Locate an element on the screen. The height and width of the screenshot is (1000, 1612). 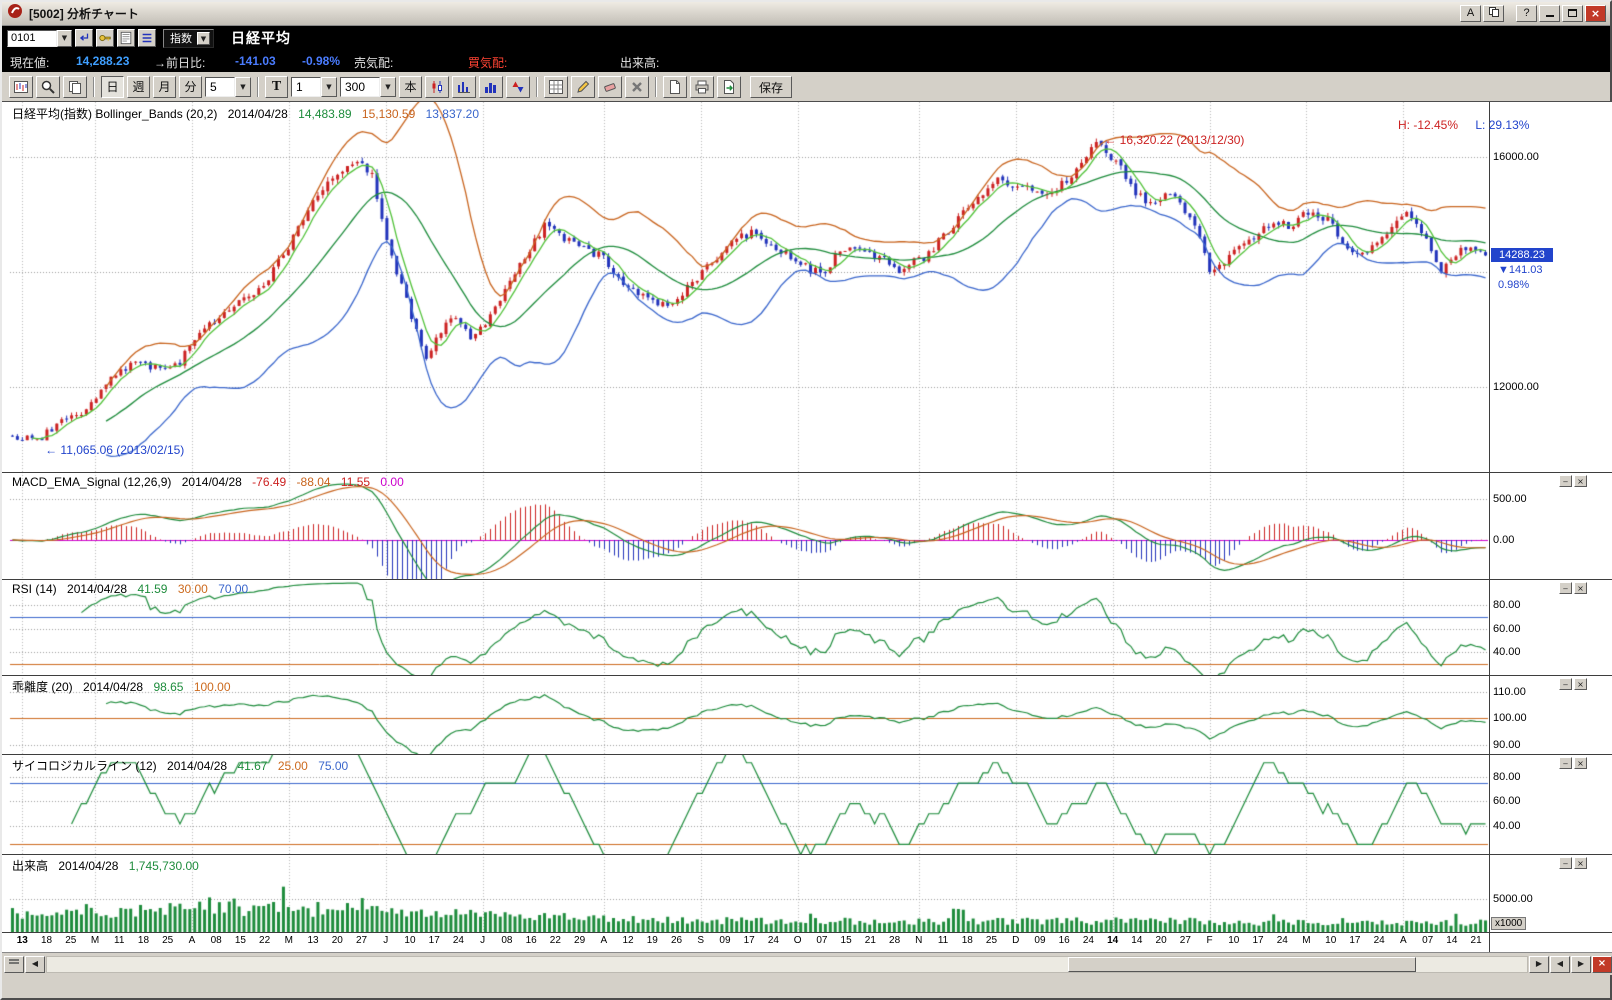
export-button is located at coordinates (729, 86).